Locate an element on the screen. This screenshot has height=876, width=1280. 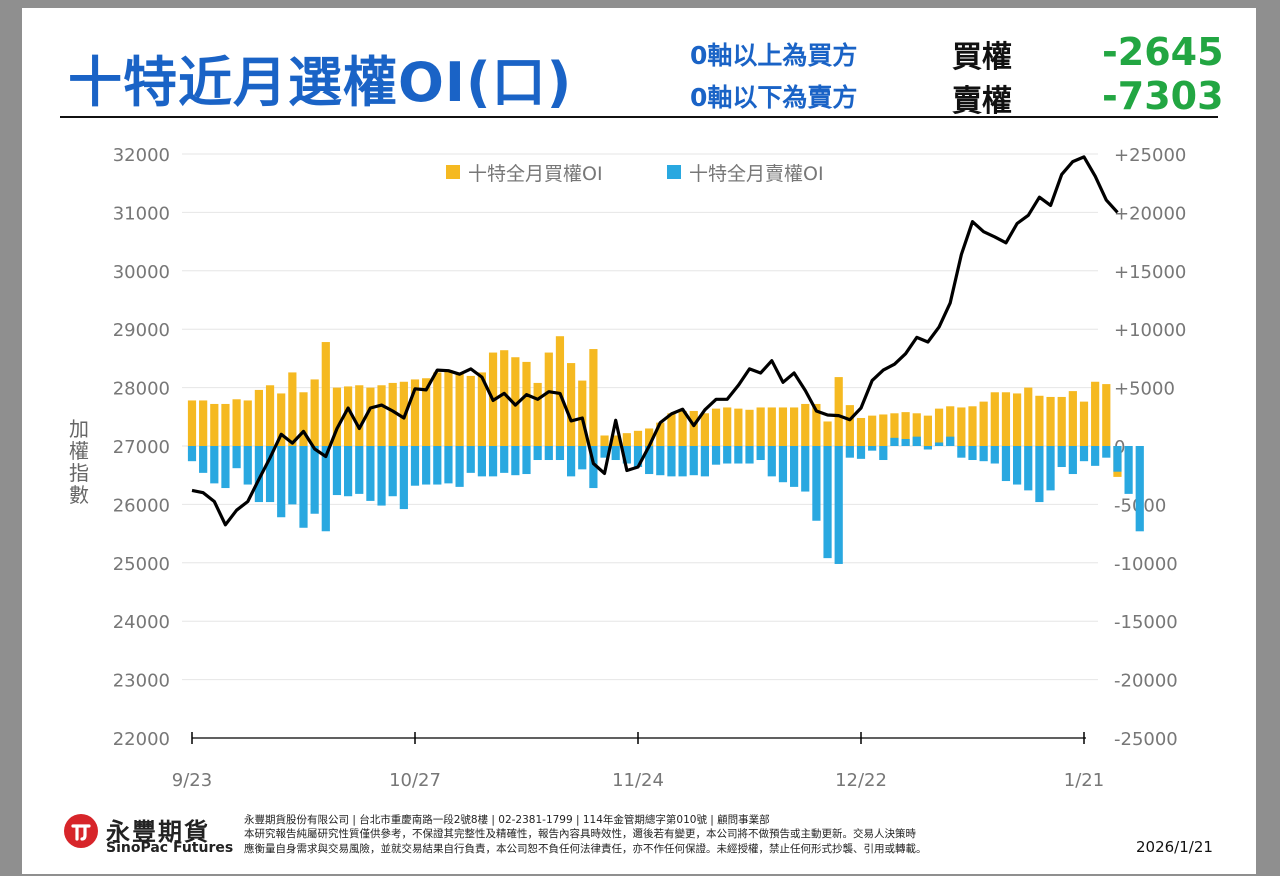
header-divider is located at coordinates (639, 117).